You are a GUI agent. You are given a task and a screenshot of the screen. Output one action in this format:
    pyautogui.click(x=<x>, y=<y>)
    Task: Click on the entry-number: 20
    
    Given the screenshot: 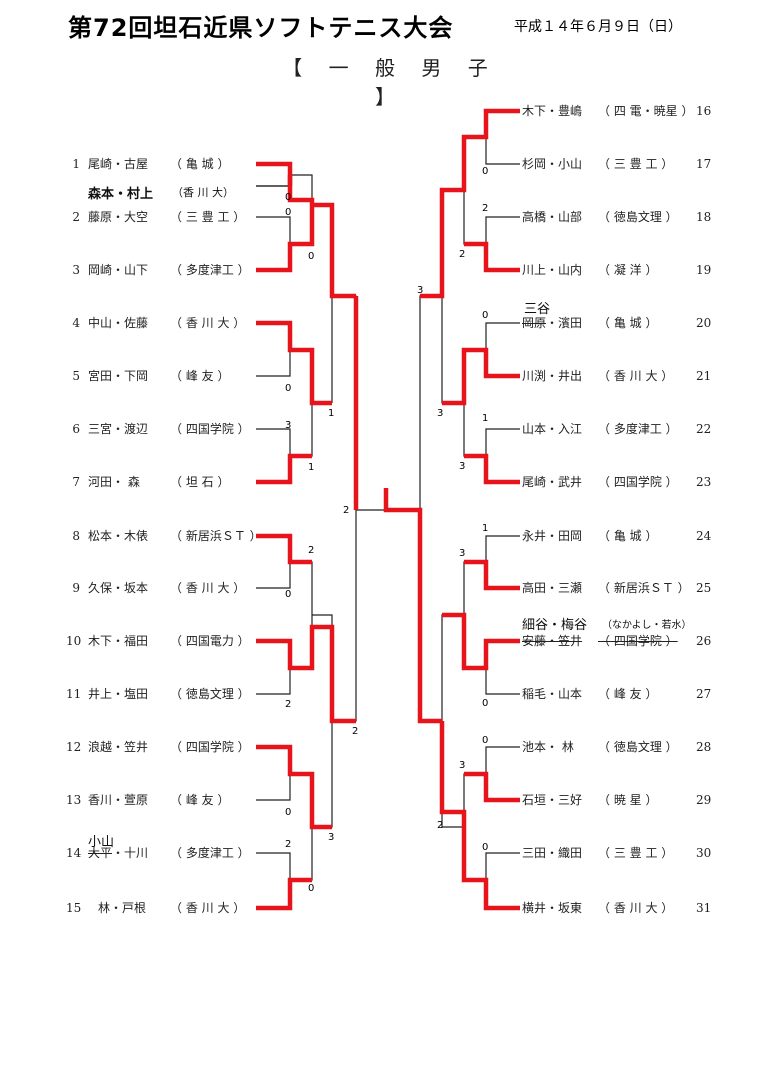 What is the action you would take?
    pyautogui.click(x=704, y=323)
    